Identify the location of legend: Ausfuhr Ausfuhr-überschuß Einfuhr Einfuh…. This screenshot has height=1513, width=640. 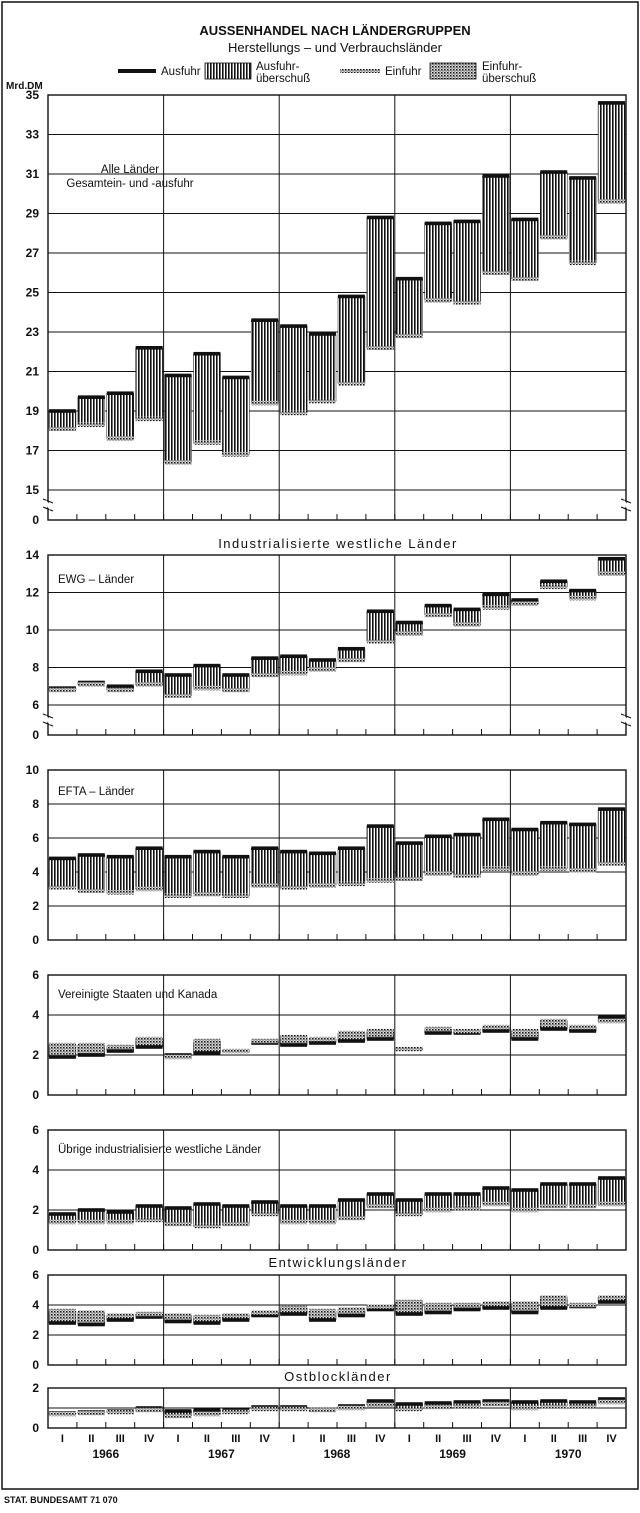
(327, 73).